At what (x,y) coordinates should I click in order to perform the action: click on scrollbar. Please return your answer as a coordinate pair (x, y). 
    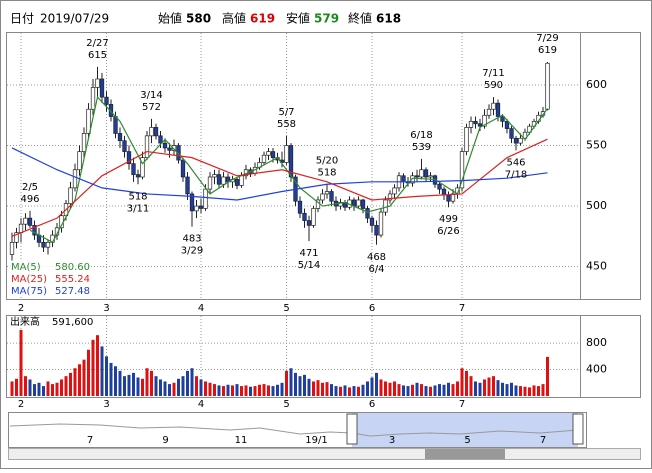
    Looking at the image, I should click on (324, 454).